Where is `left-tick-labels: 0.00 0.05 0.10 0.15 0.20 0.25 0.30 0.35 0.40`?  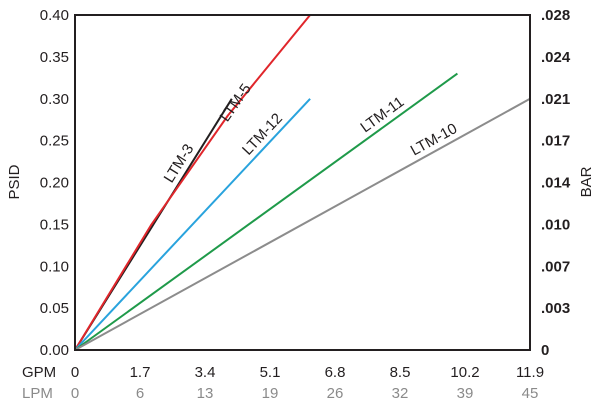
left-tick-labels: 0.00 0.05 0.10 0.15 0.20 0.25 0.30 0.35 0.40 is located at coordinates (54, 183).